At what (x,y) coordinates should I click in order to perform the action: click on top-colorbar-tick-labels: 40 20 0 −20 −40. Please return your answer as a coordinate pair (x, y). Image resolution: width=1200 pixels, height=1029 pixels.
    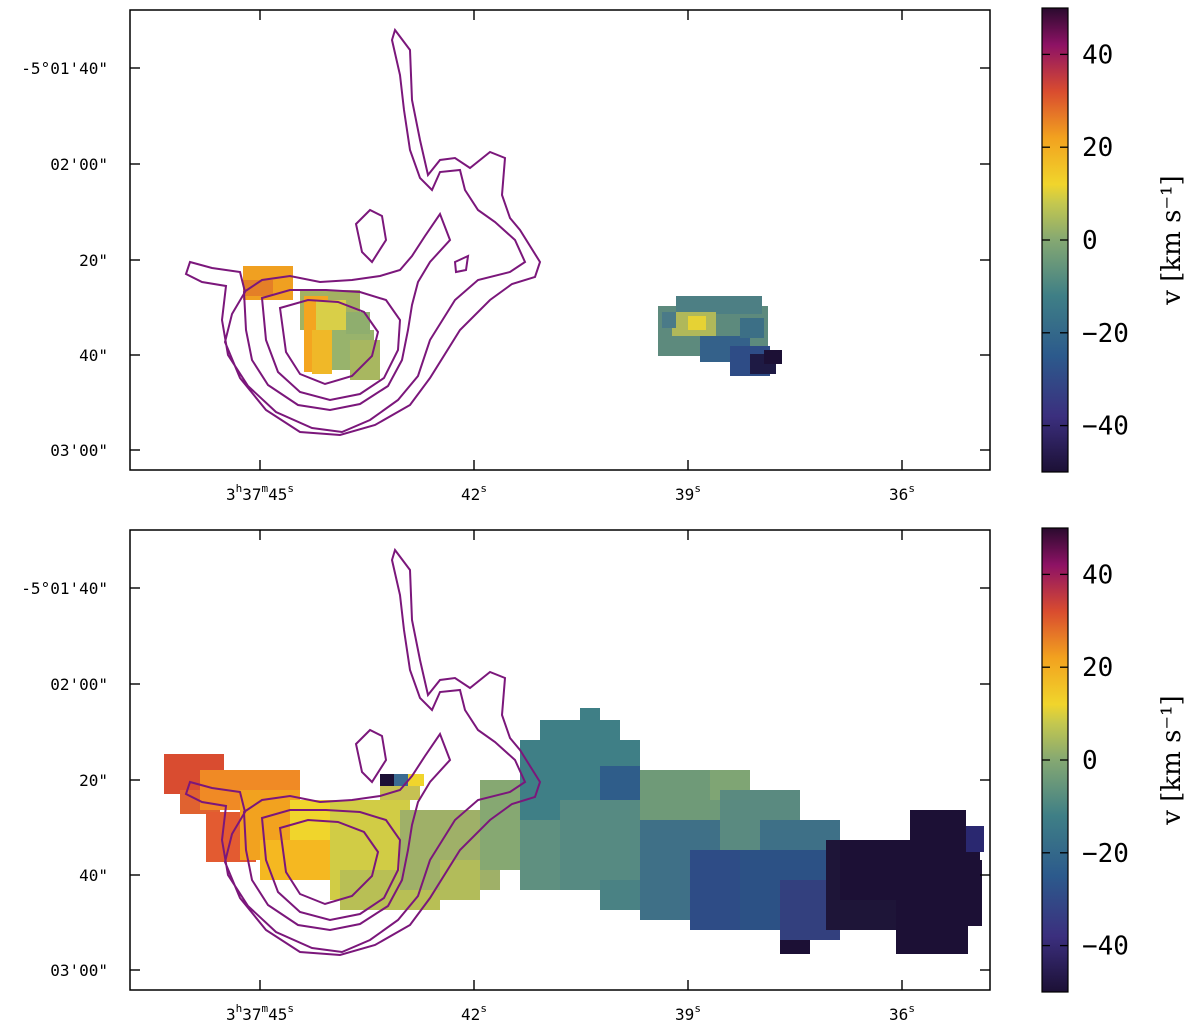
    Looking at the image, I should click on (1105, 240).